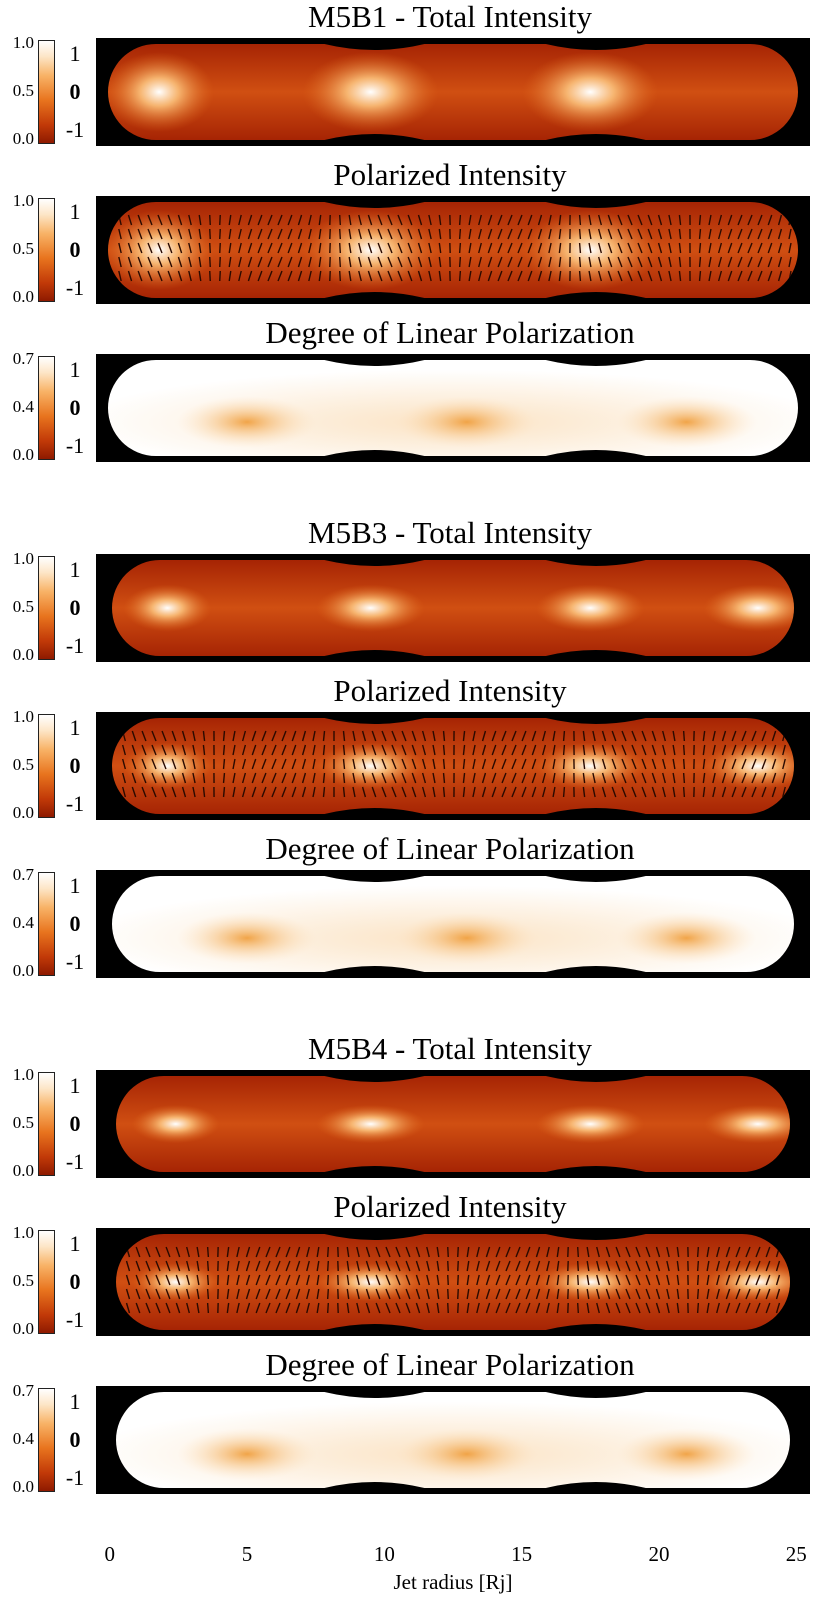 The height and width of the screenshot is (1600, 830). Describe the element at coordinates (796, 1554) in the screenshot. I see `x-tick-label: 25` at that location.